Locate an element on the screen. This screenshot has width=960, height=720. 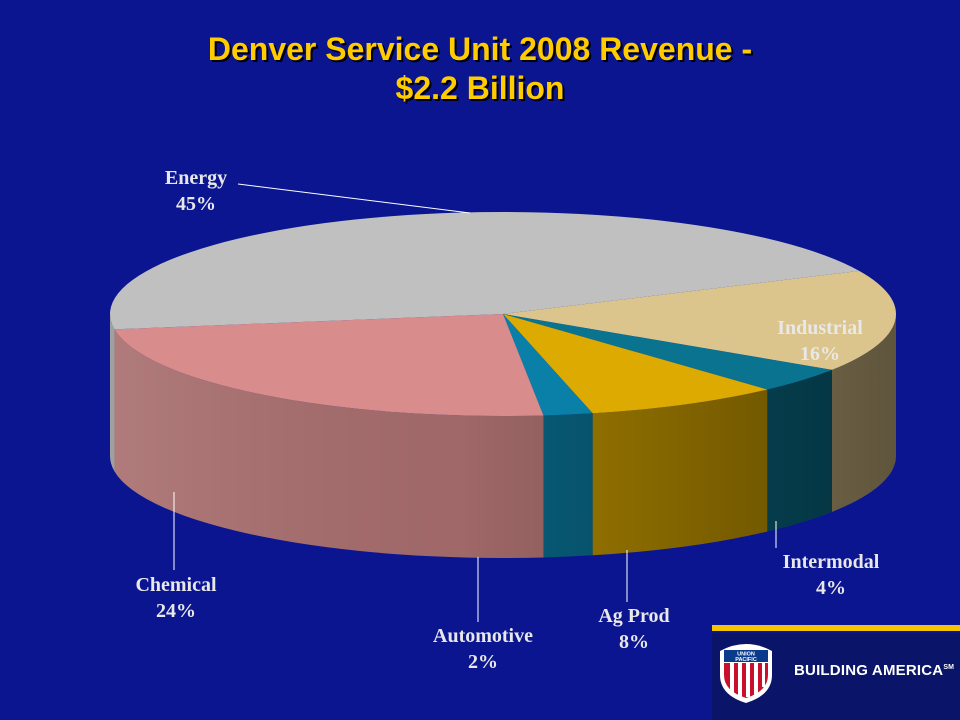
chart-title-line-1: Denver Service Unit 2008 Revenue - is located at coordinates (480, 49).